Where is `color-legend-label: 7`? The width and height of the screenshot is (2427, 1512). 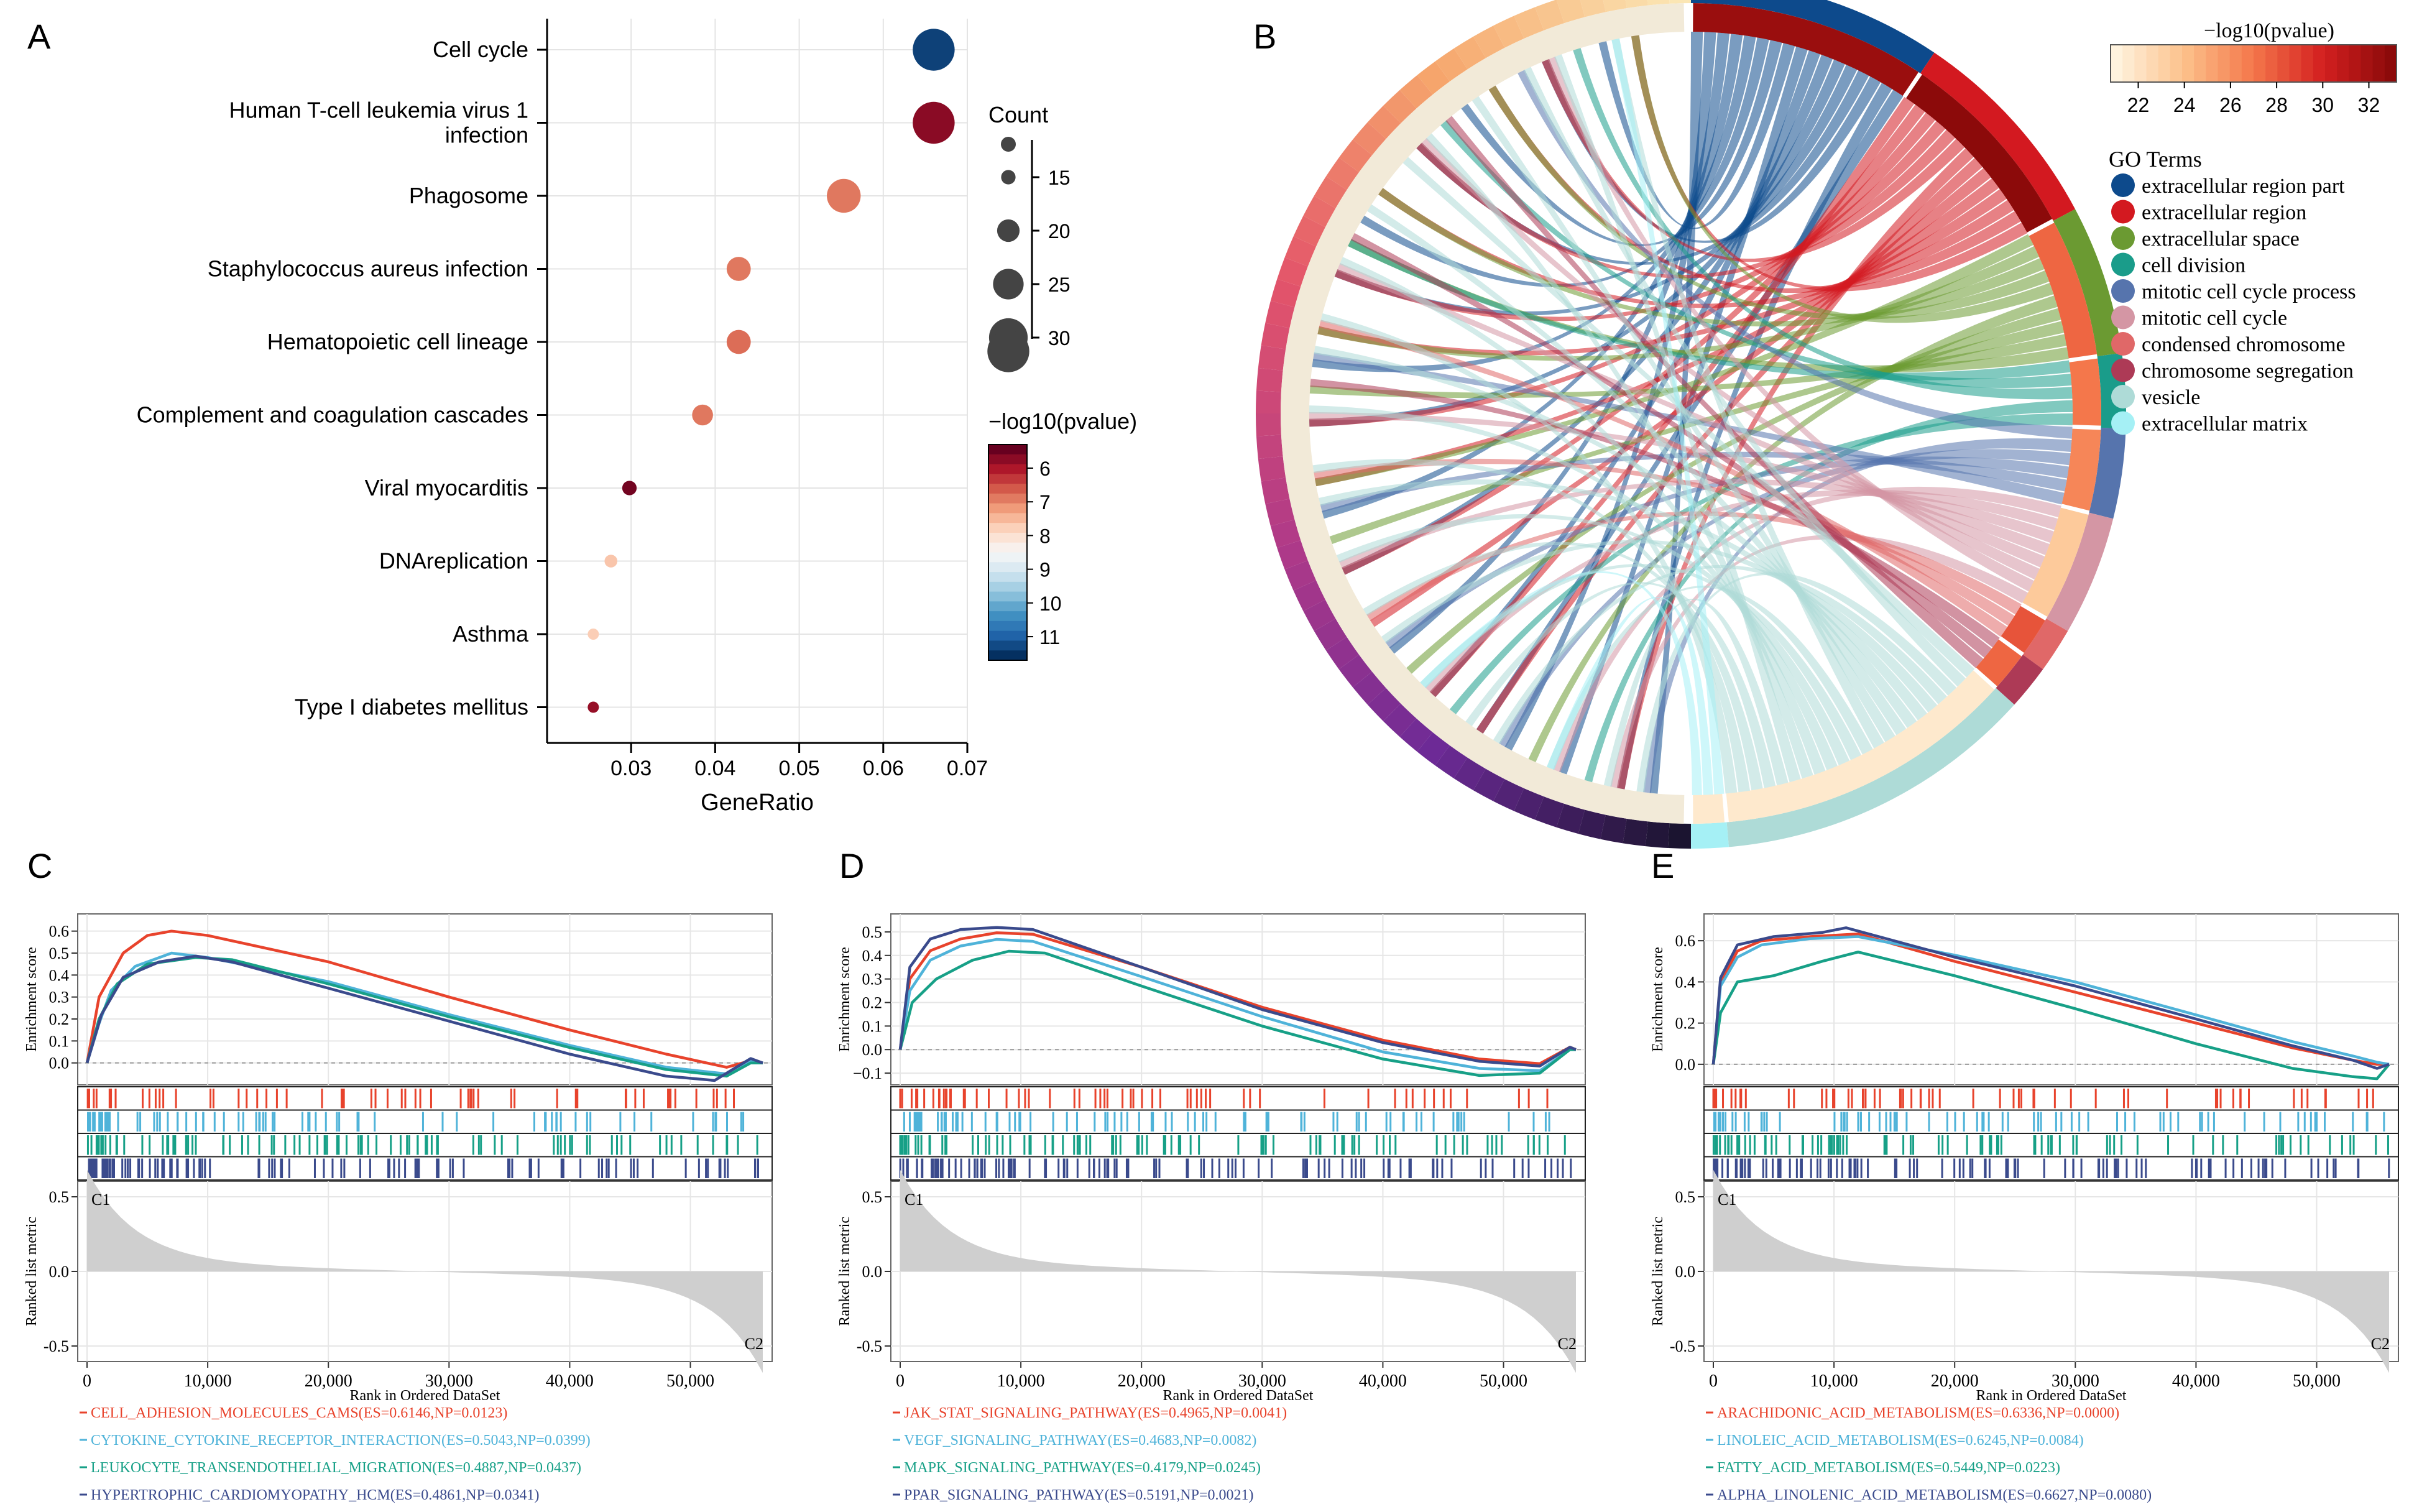
color-legend-label: 7 is located at coordinates (1045, 502).